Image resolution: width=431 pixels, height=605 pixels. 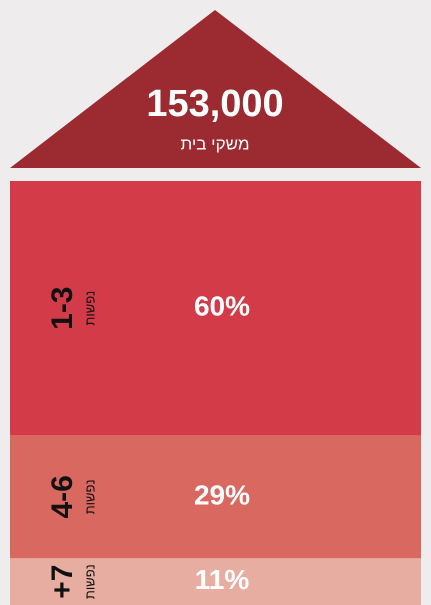 What do you see at coordinates (62, 496) in the screenshot?
I see `category-label: 4-6` at bounding box center [62, 496].